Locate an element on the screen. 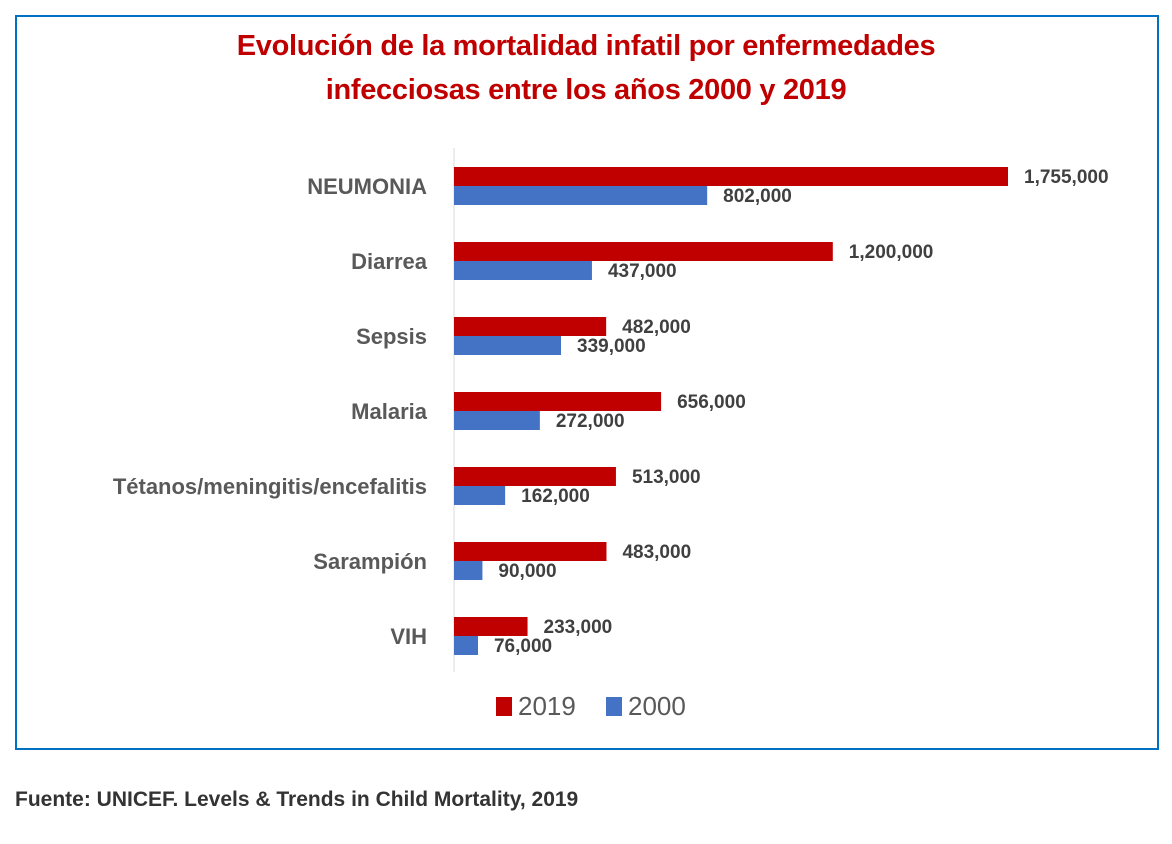 The image size is (1172, 844). category-label: Tétanos/meningitis/encefalitis is located at coordinates (270, 486).